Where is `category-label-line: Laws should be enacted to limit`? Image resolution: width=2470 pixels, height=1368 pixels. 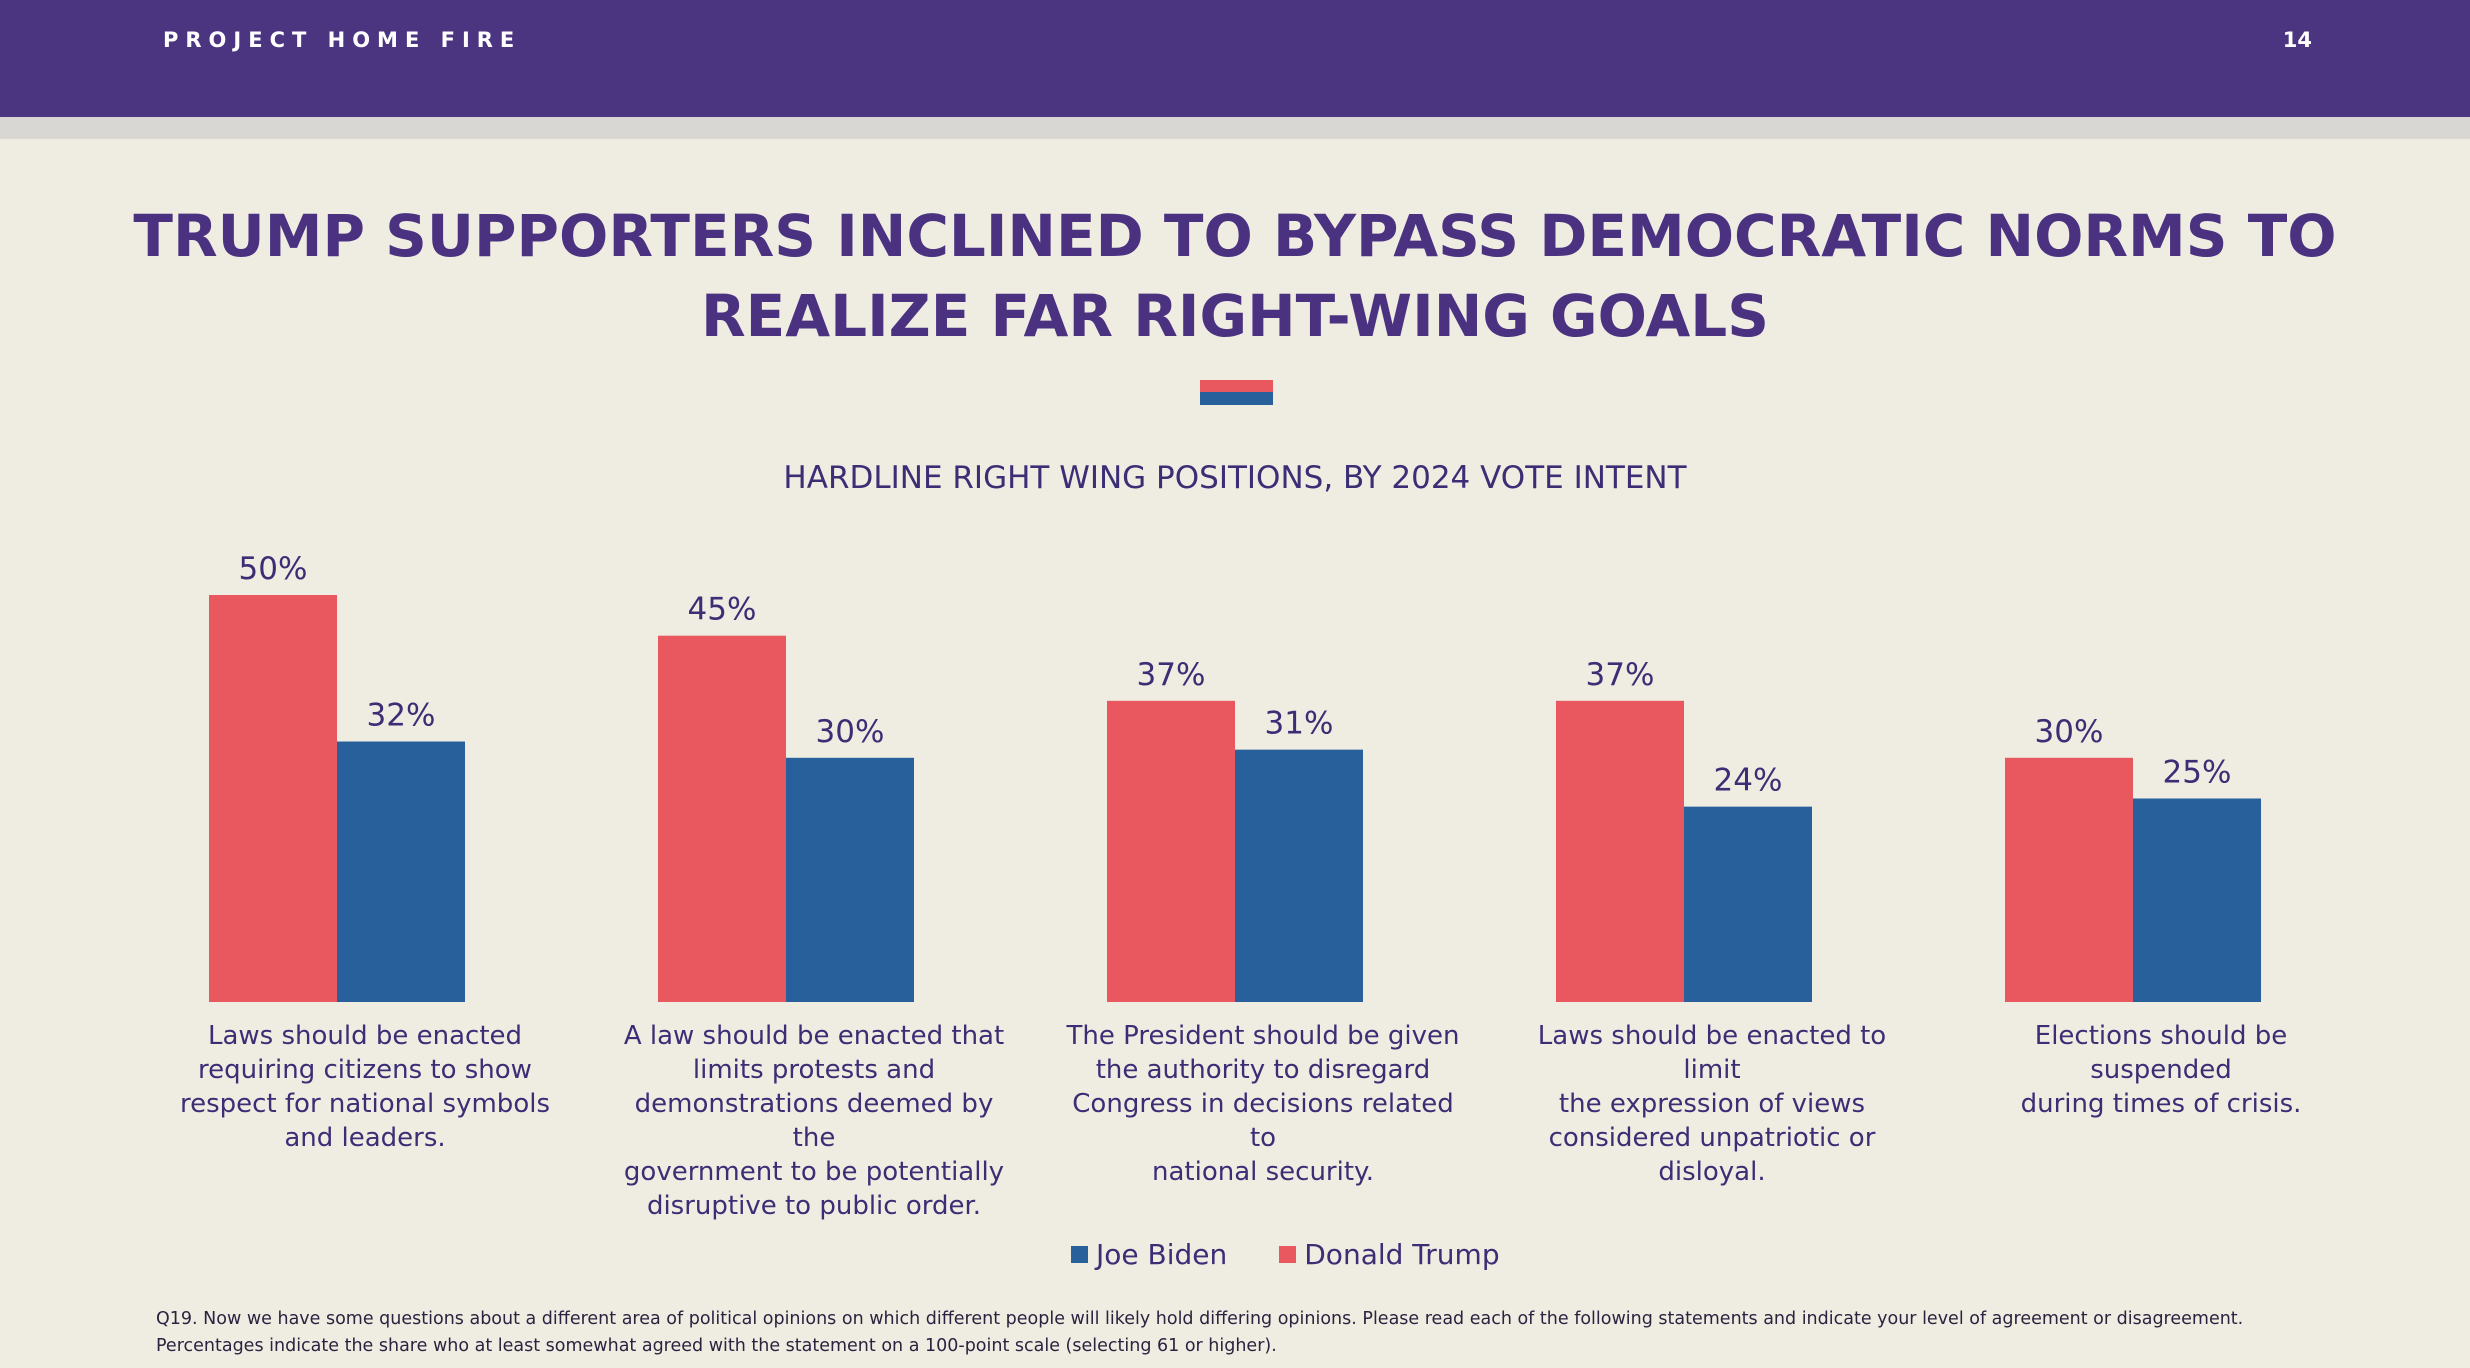 category-label-line: Laws should be enacted to limit is located at coordinates (1712, 1053).